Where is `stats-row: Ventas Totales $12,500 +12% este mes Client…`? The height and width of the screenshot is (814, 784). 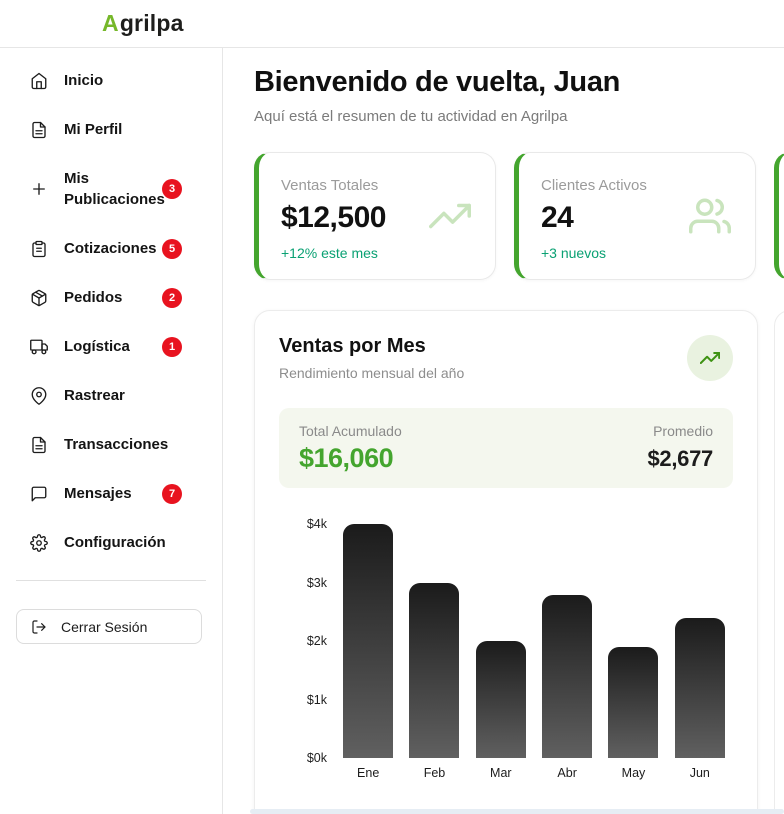 stats-row: Ventas Totales $12,500 +12% este mes Client… is located at coordinates (519, 216).